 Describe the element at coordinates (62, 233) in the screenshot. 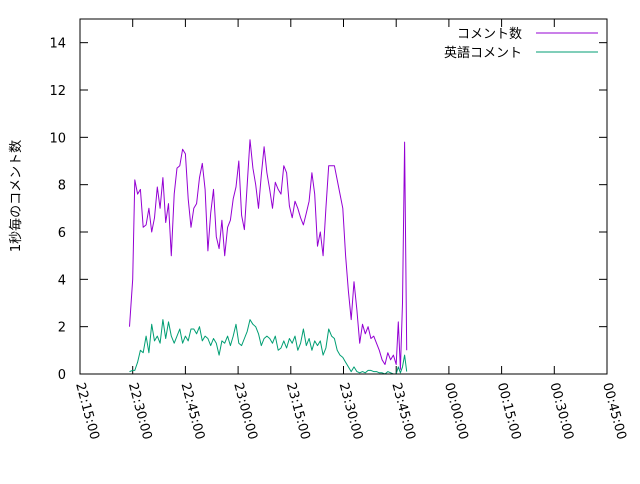

I see `y-tick-label: 6` at that location.